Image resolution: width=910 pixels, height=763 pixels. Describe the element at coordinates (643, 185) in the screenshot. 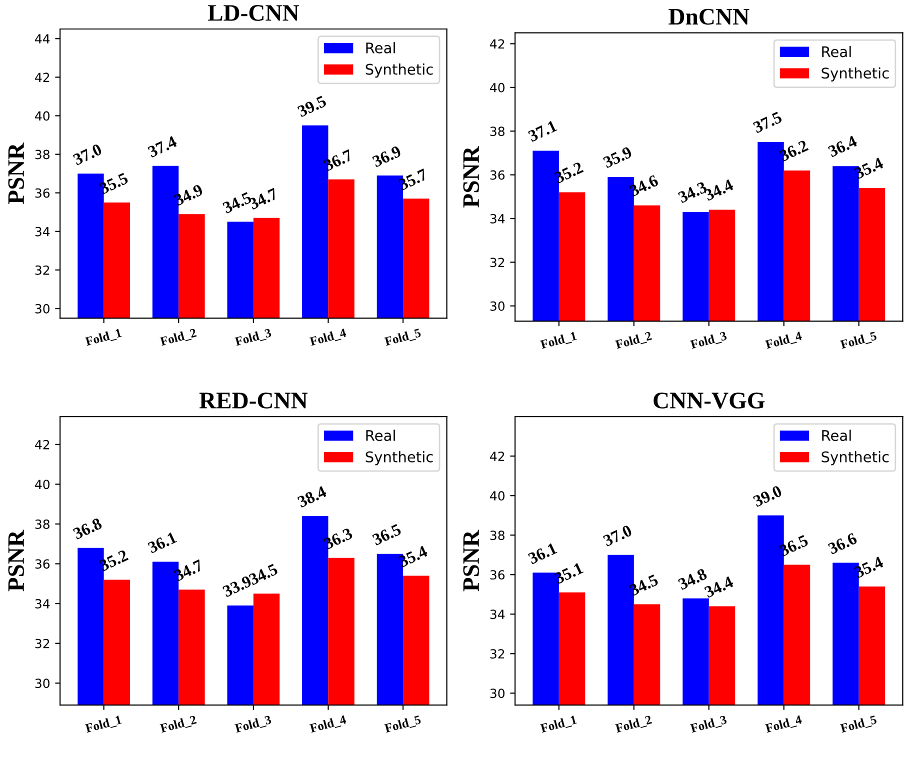

I see `data-label: 34.6` at that location.